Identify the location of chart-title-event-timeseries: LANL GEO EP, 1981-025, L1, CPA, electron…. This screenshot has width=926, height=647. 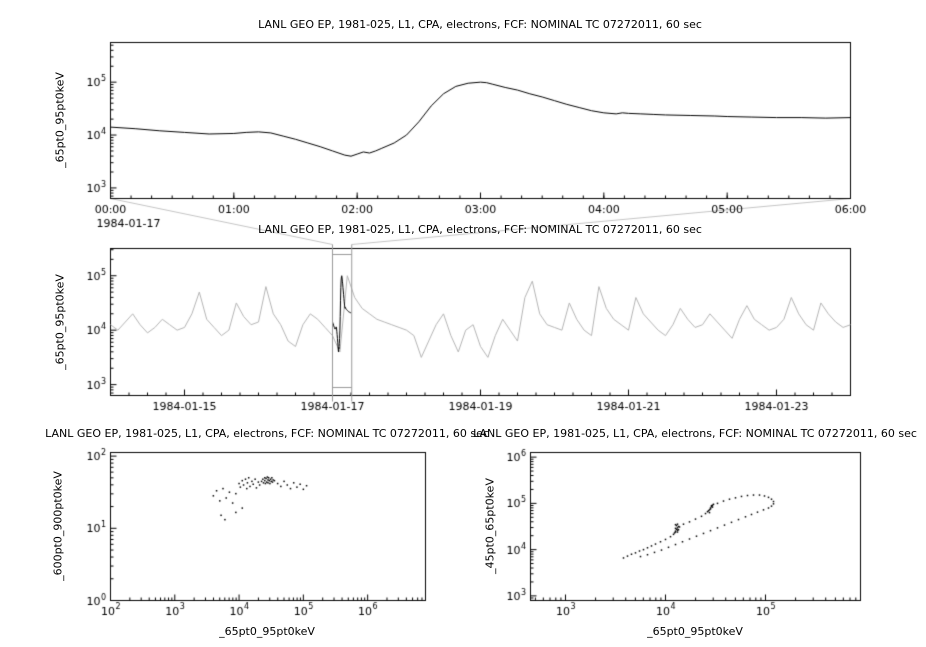
(480, 24).